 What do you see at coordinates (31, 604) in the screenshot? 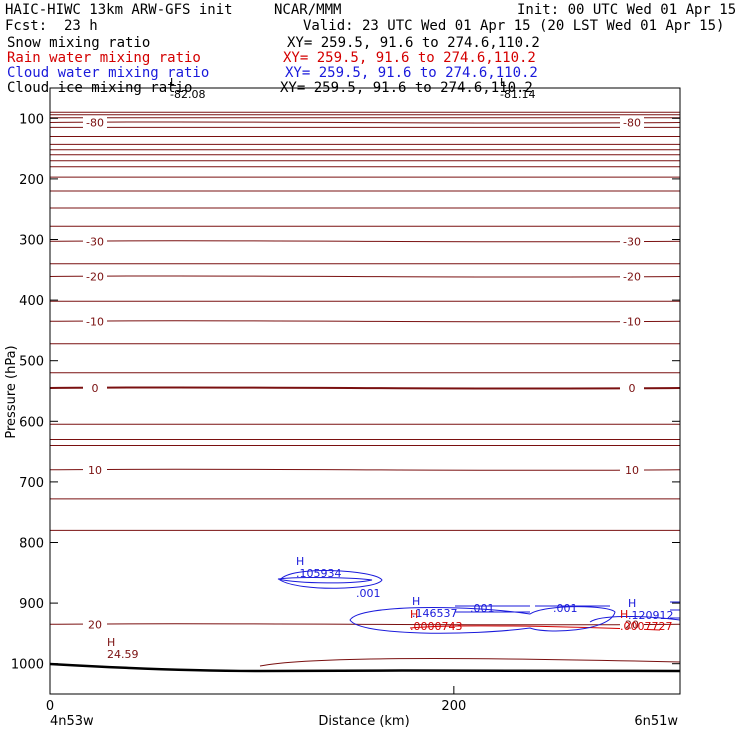
I see `y-tick-label: 900` at bounding box center [31, 604].